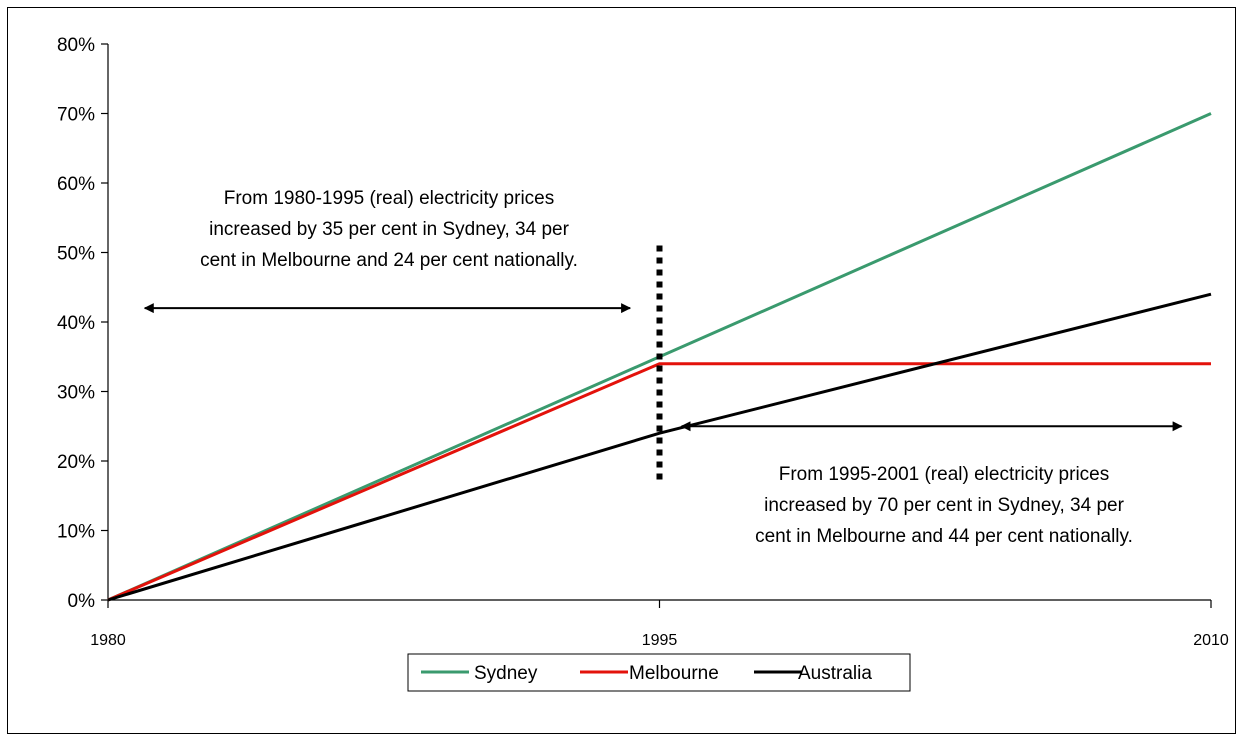 The image size is (1244, 742). What do you see at coordinates (389, 198) in the screenshot?
I see `annotation-line: From 1980-1995 (real) electricity prices` at bounding box center [389, 198].